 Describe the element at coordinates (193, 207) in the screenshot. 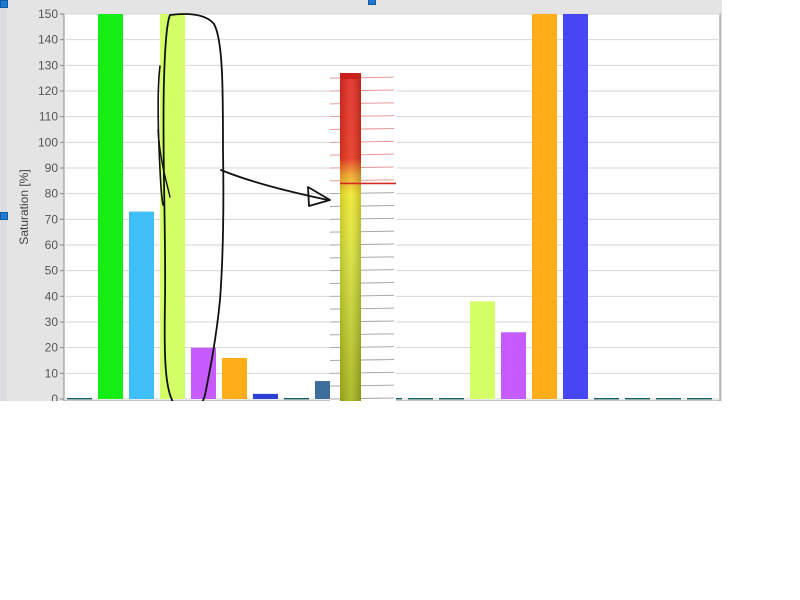

I see `annotation-loop` at that location.